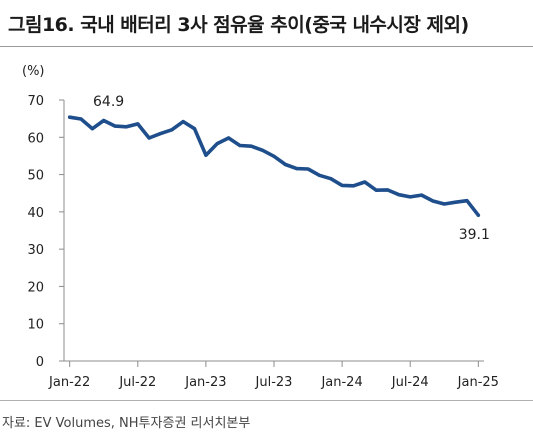 The image size is (533, 445). What do you see at coordinates (35, 101) in the screenshot?
I see `y-tick-label: 70` at bounding box center [35, 101].